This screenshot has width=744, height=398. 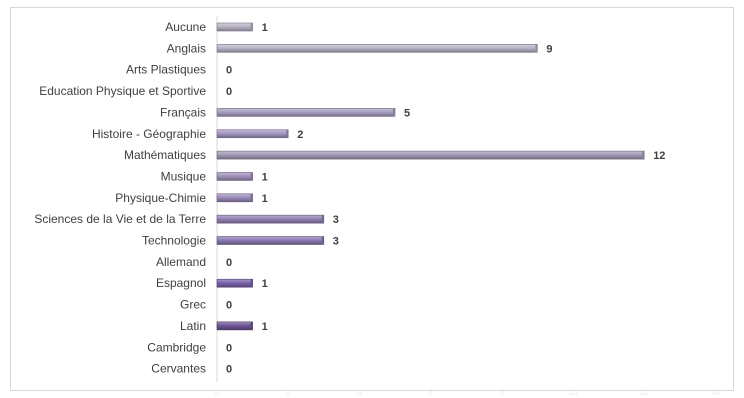 I want to click on category-label-cambridge: Cambridge, so click(x=176, y=347).